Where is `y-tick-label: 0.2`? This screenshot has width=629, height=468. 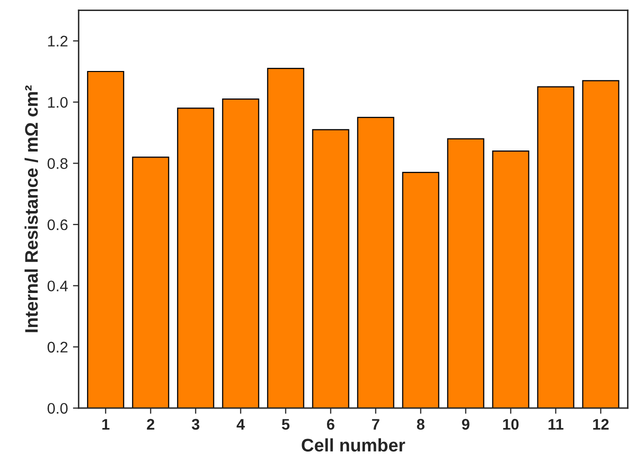
y-tick-label: 0.2 is located at coordinates (58, 347).